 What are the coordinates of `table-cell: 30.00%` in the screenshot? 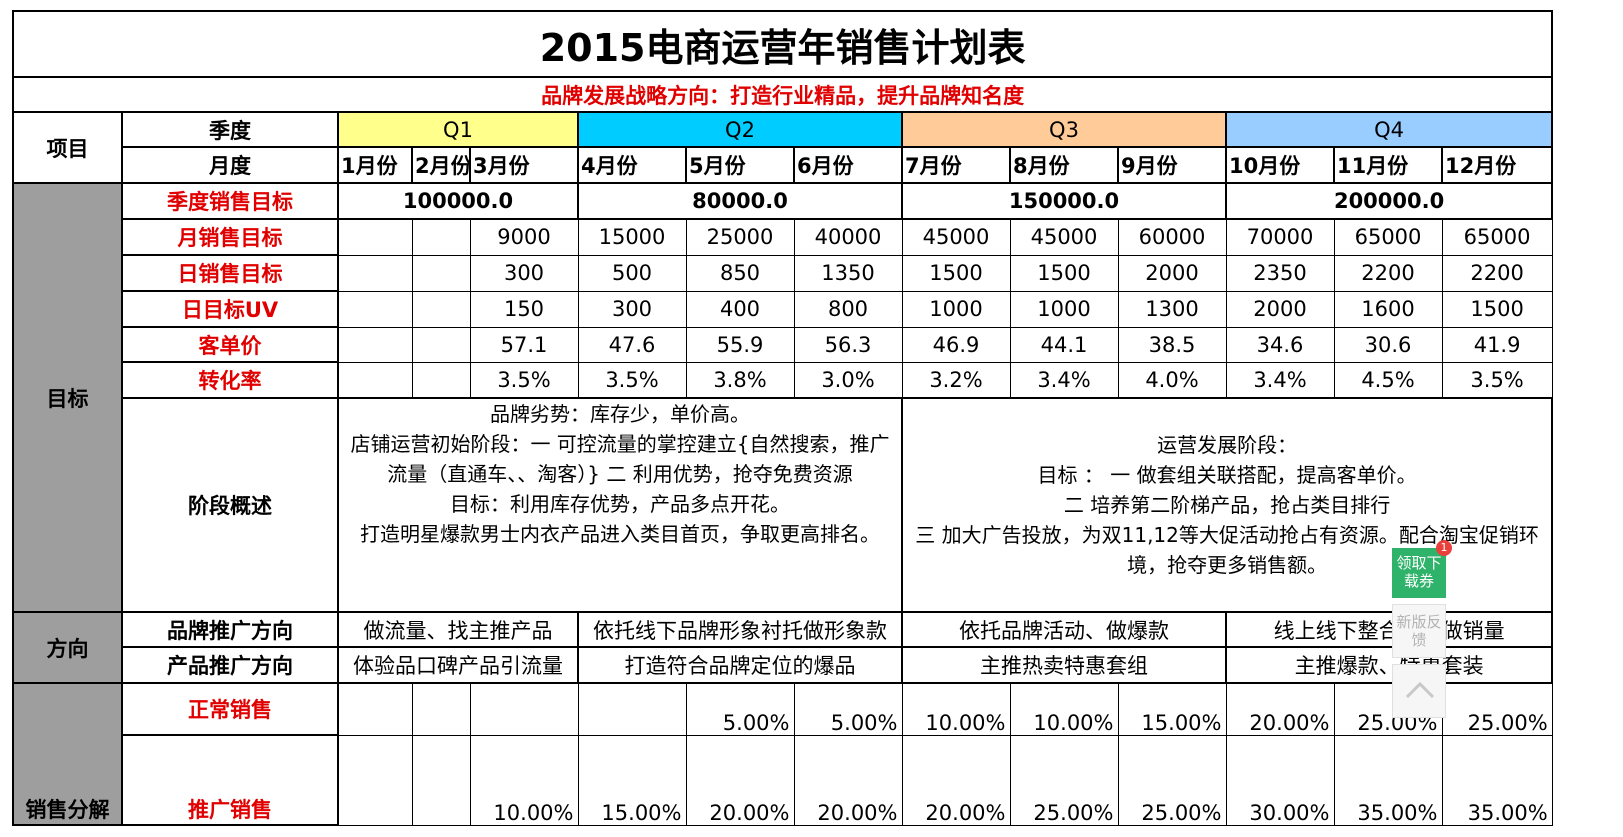 It's located at (1280, 780).